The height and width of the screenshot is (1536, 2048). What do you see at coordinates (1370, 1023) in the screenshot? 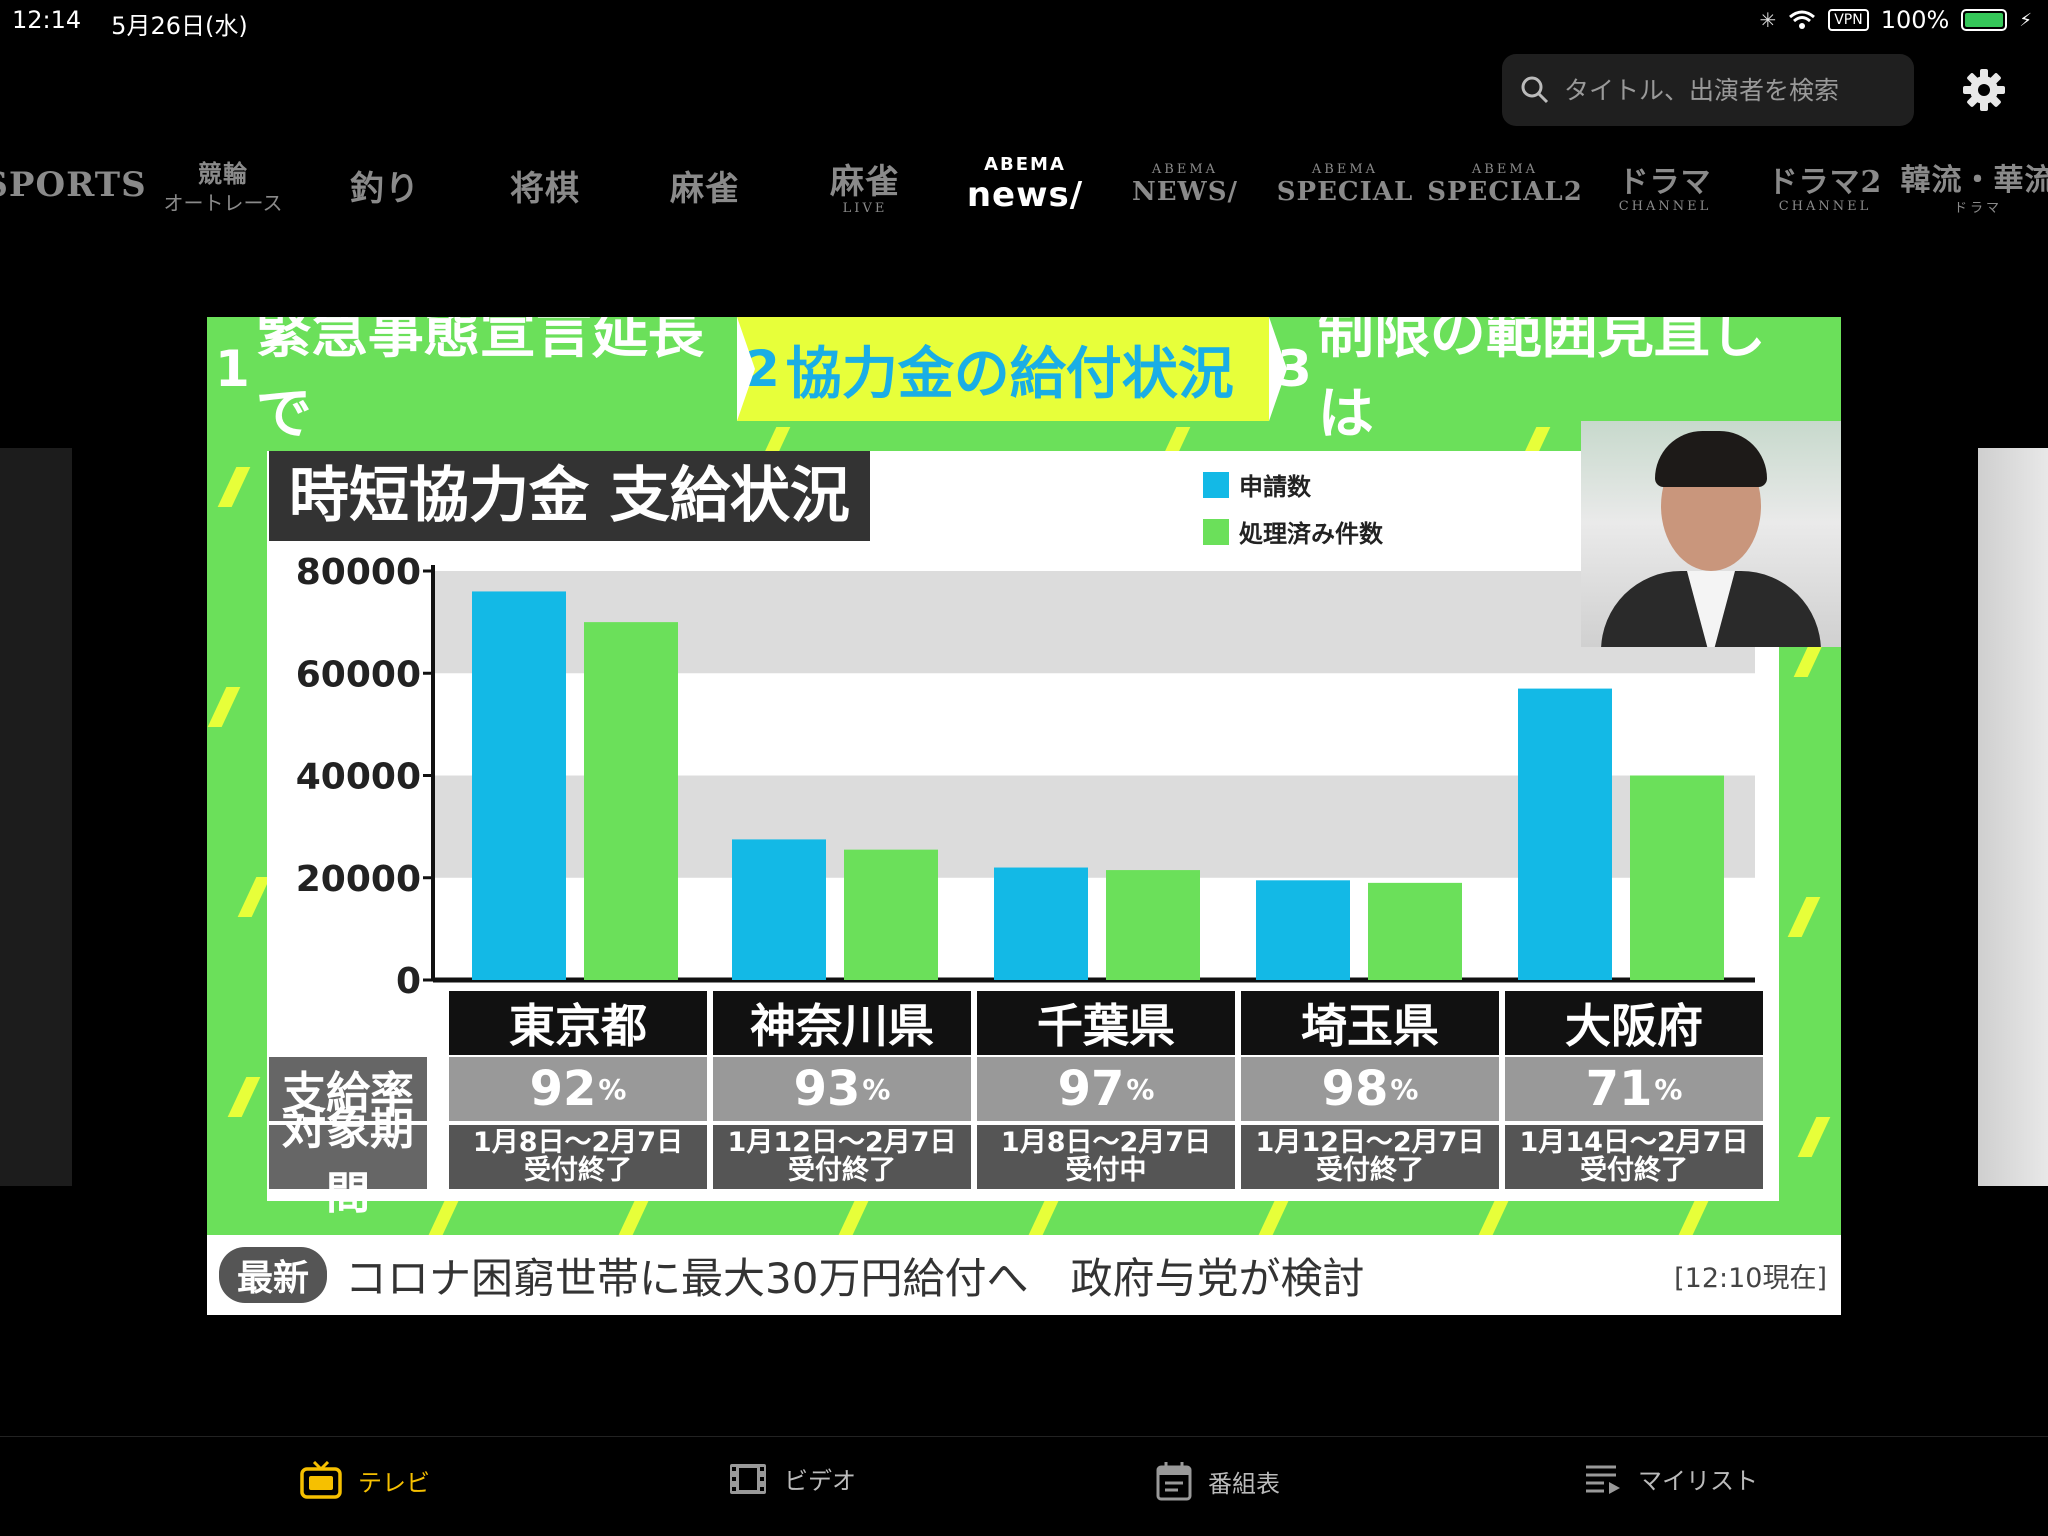
I see `table-prefecture: 埼玉県` at bounding box center [1370, 1023].